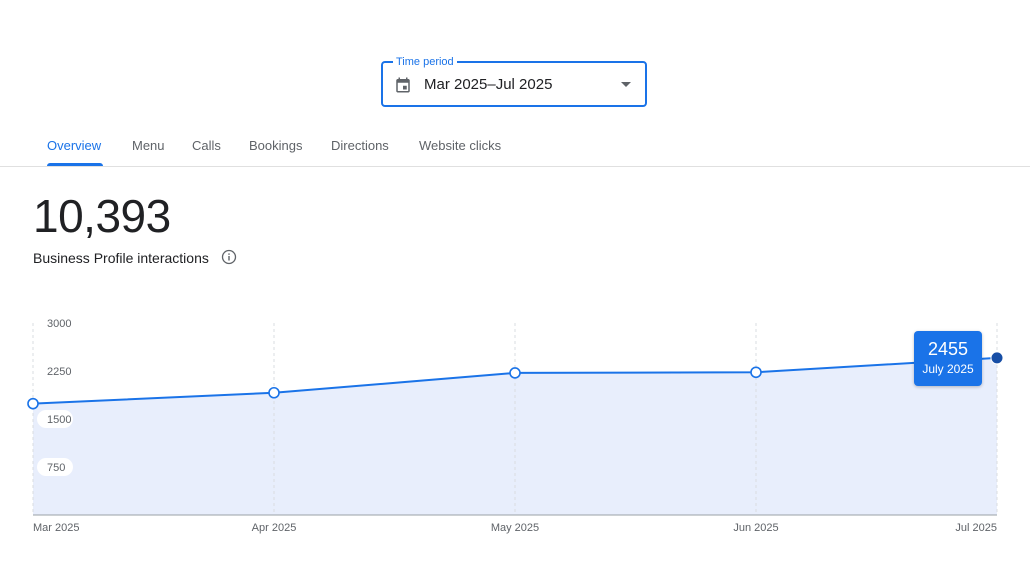  What do you see at coordinates (997, 358) in the screenshot?
I see `chart-point-selected` at bounding box center [997, 358].